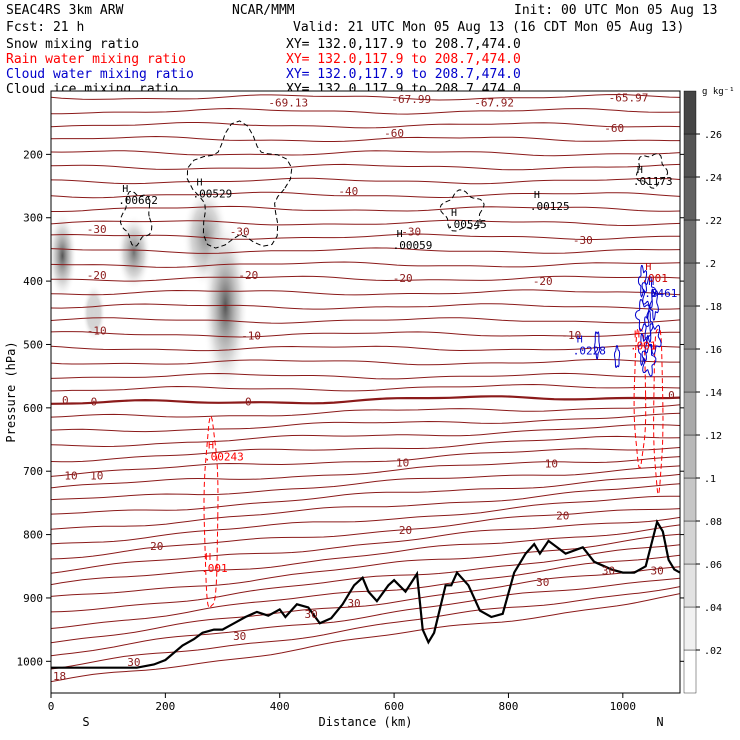  Describe the element at coordinates (100, 74) in the screenshot. I see `field-label: Cloud water mixing ratio` at that location.